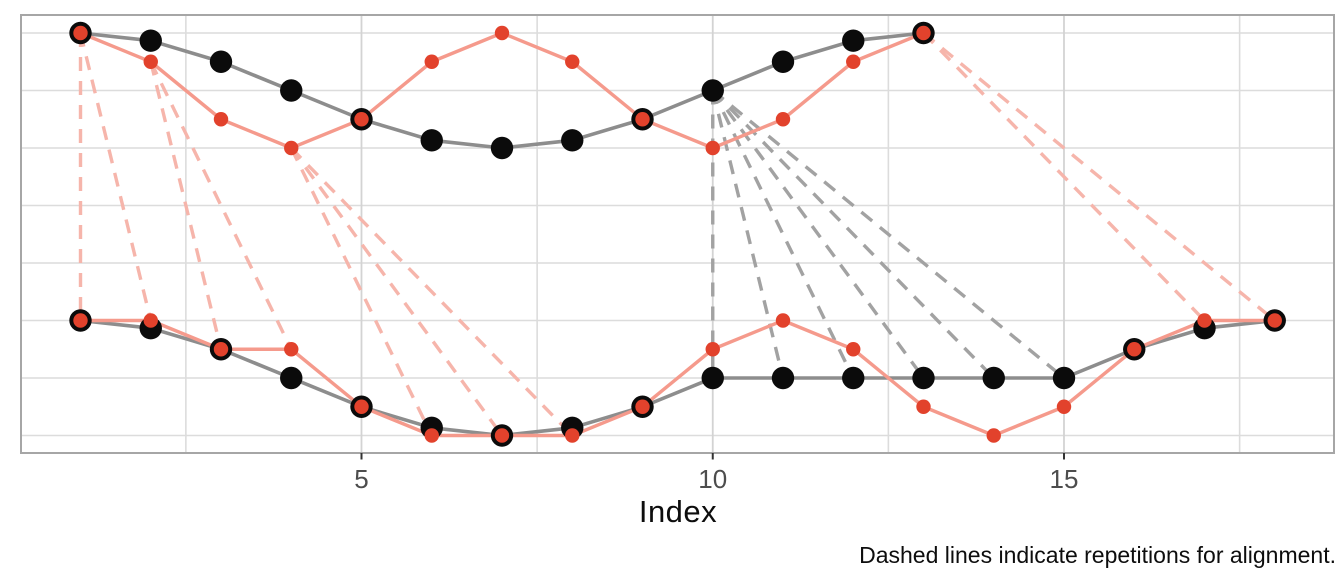  Describe the element at coordinates (678, 511) in the screenshot. I see `x-axis-title: Index` at that location.